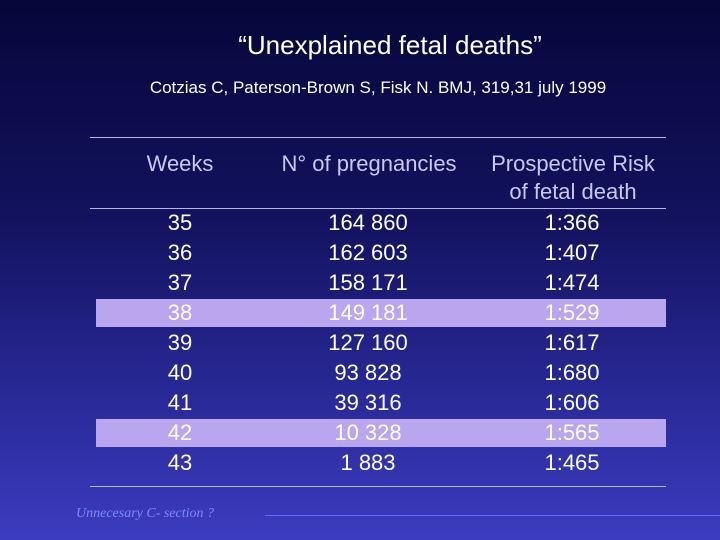 The width and height of the screenshot is (720, 540). I want to click on cell-risk: 1:407, so click(572, 252).